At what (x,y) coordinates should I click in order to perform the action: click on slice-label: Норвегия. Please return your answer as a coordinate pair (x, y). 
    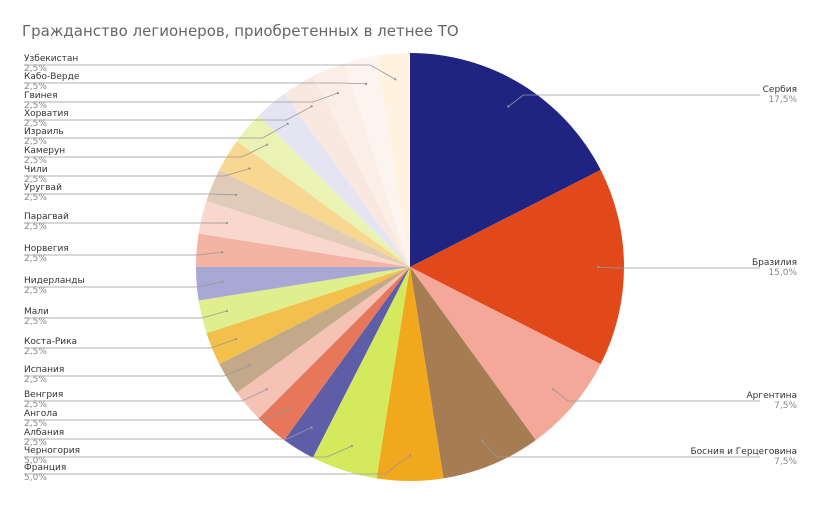
    Looking at the image, I should click on (46, 249).